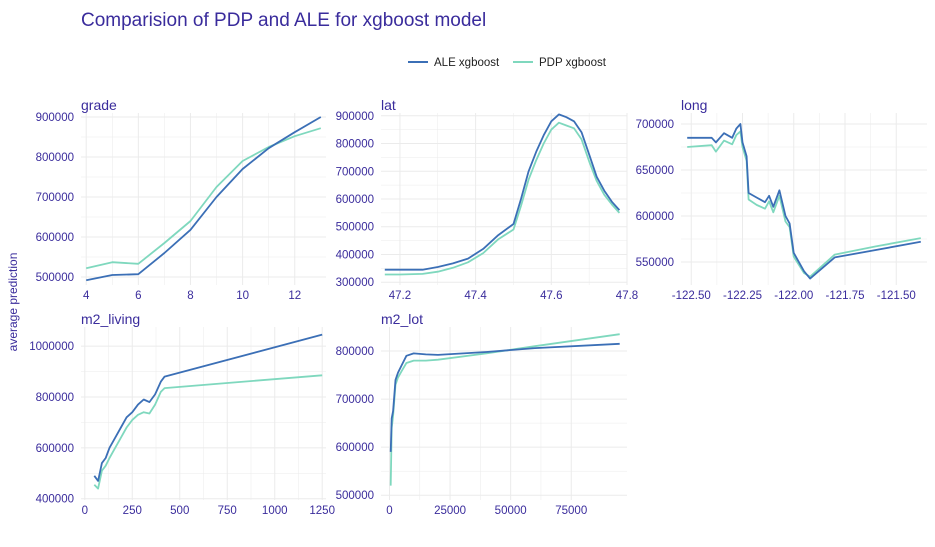 The image size is (935, 547). Describe the element at coordinates (402, 319) in the screenshot. I see `panel-title: m2_lot` at that location.